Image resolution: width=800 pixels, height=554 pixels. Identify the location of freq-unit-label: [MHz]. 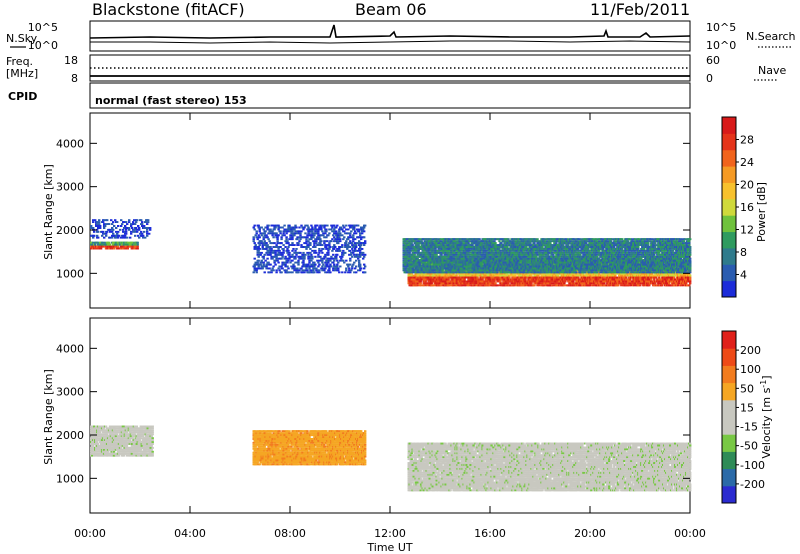
(22, 73).